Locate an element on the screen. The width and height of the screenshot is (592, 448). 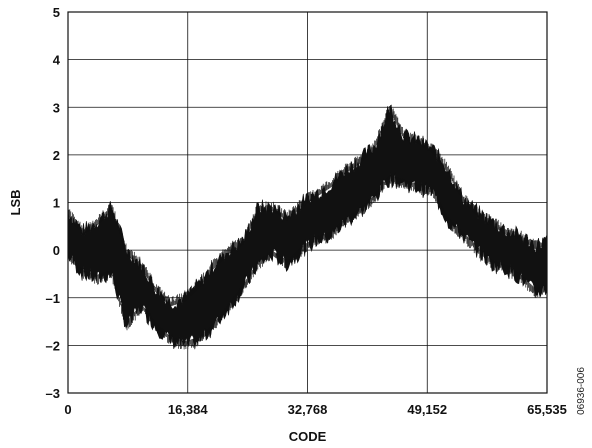
figure-id: 06936-006 is located at coordinates (581, 391).